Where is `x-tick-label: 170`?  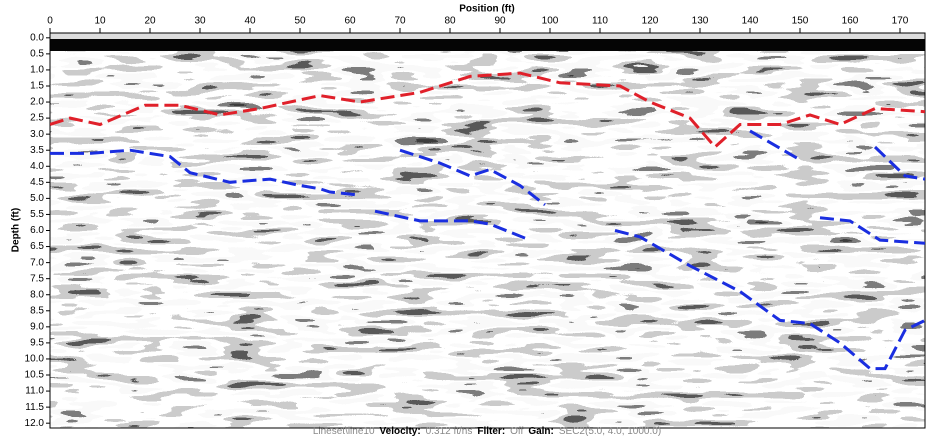 x-tick-label: 170 is located at coordinates (900, 21).